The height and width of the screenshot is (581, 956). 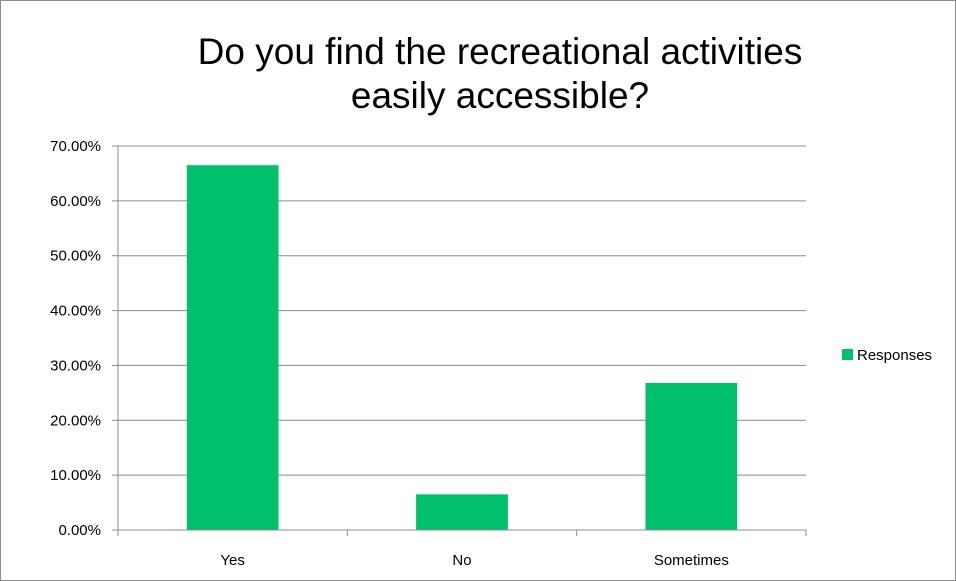 What do you see at coordinates (75, 256) in the screenshot?
I see `y-tick-label: 50.00%` at bounding box center [75, 256].